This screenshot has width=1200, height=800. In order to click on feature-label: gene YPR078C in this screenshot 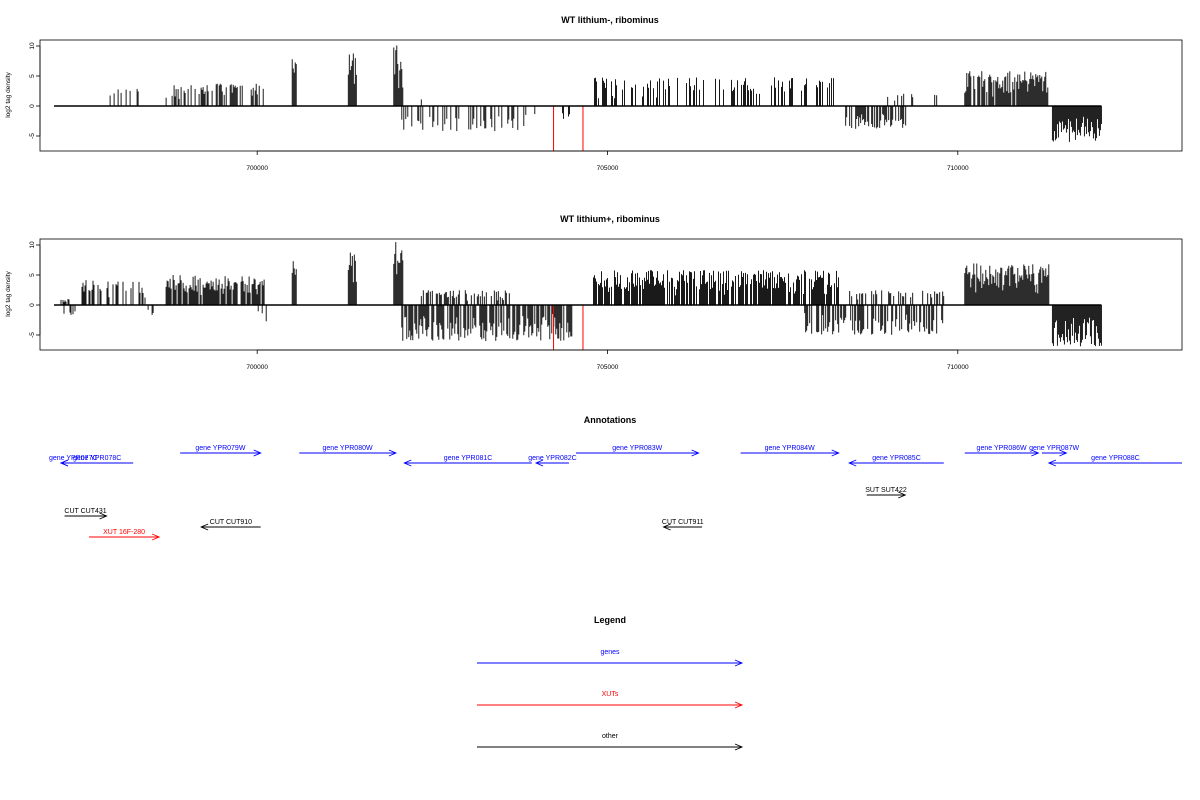, I will do `click(97, 458)`.